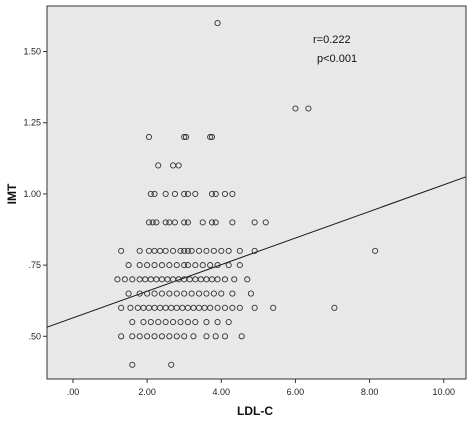  What do you see at coordinates (34, 265) in the screenshot?
I see `y-tick-label: .75` at bounding box center [34, 265].